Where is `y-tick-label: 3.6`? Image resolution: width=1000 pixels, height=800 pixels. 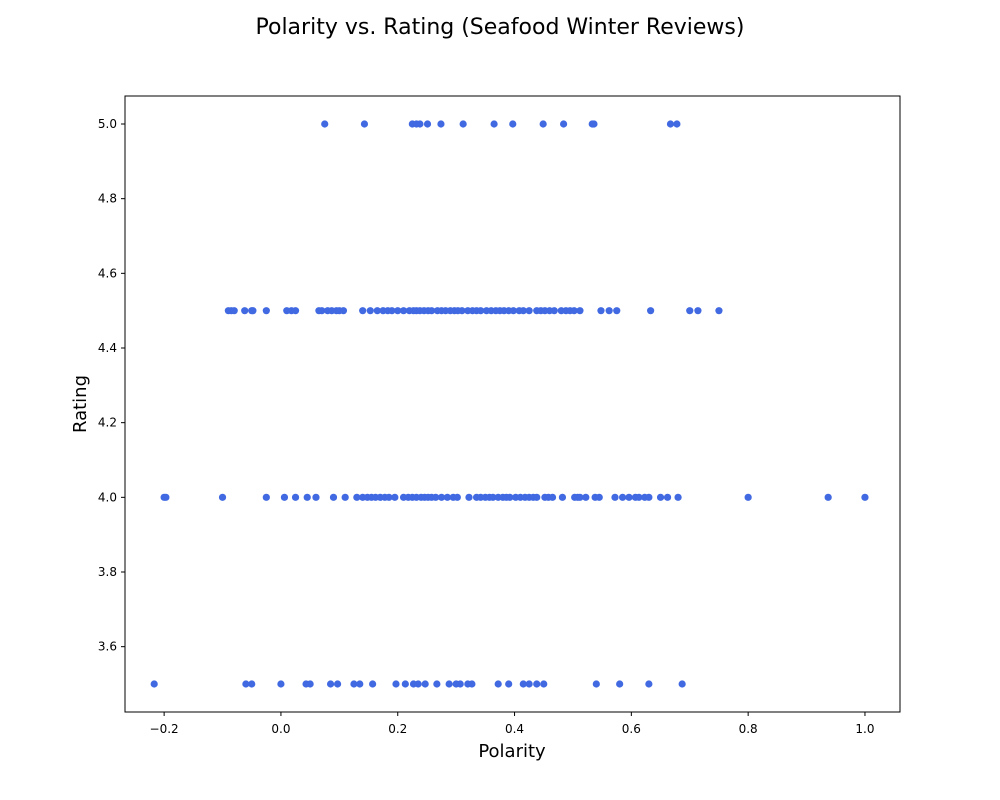 y-tick-label: 3.6 is located at coordinates (107, 647).